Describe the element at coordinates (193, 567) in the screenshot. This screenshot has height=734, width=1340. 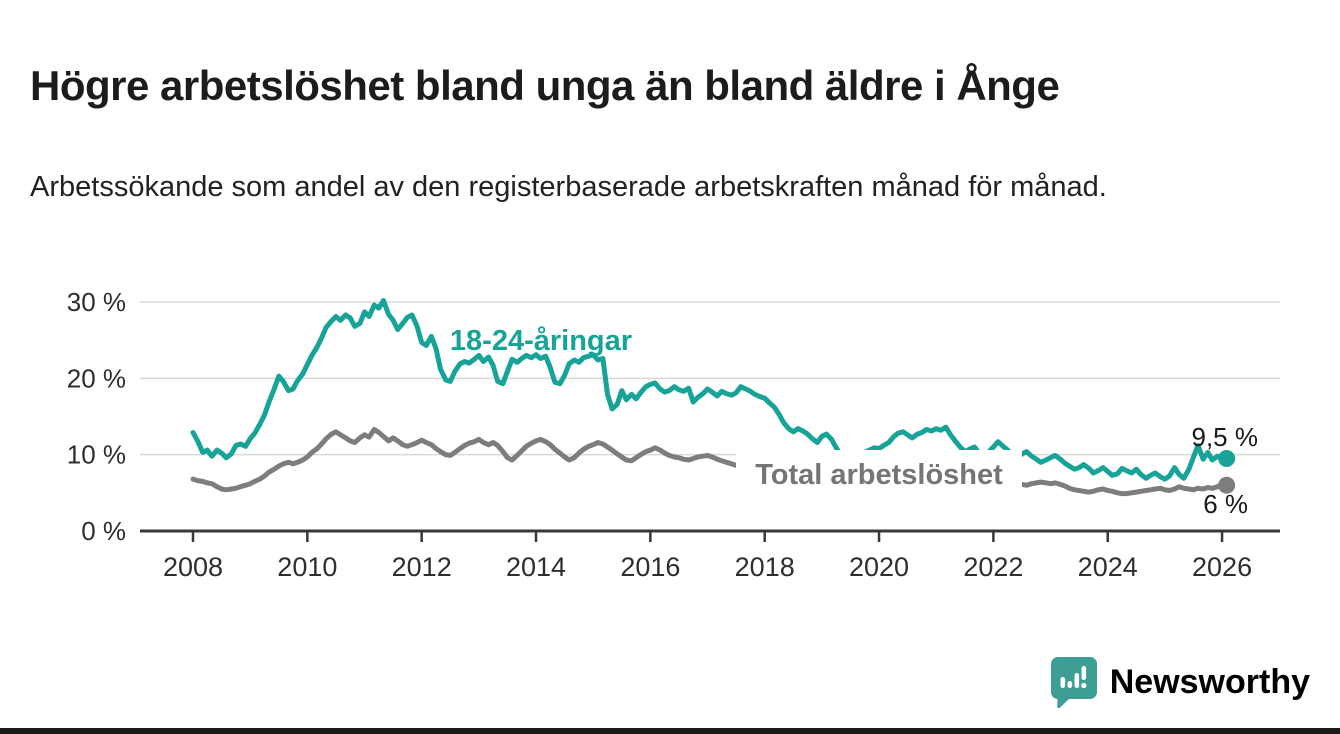
I see `x-axis-label-2008: 2008` at that location.